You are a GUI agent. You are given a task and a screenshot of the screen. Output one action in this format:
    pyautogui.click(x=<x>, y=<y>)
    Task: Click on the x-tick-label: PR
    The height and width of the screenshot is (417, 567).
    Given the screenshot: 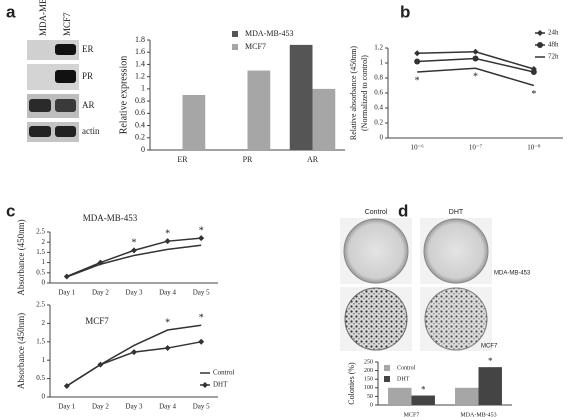 What is the action you would take?
    pyautogui.click(x=248, y=159)
    